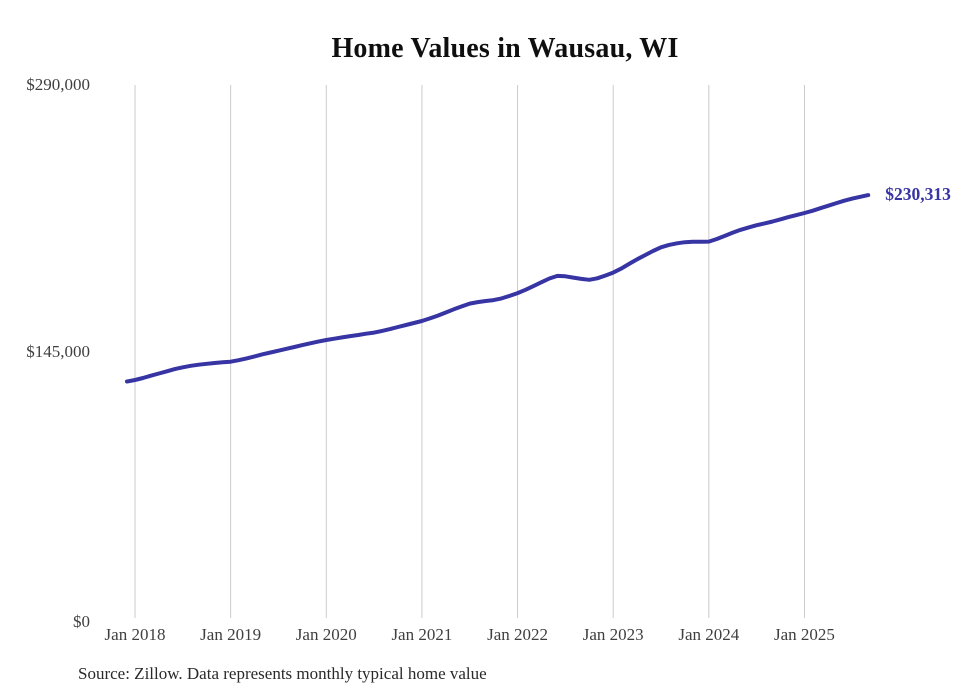  What do you see at coordinates (918, 194) in the screenshot?
I see `latest-value-label: $230,313` at bounding box center [918, 194].